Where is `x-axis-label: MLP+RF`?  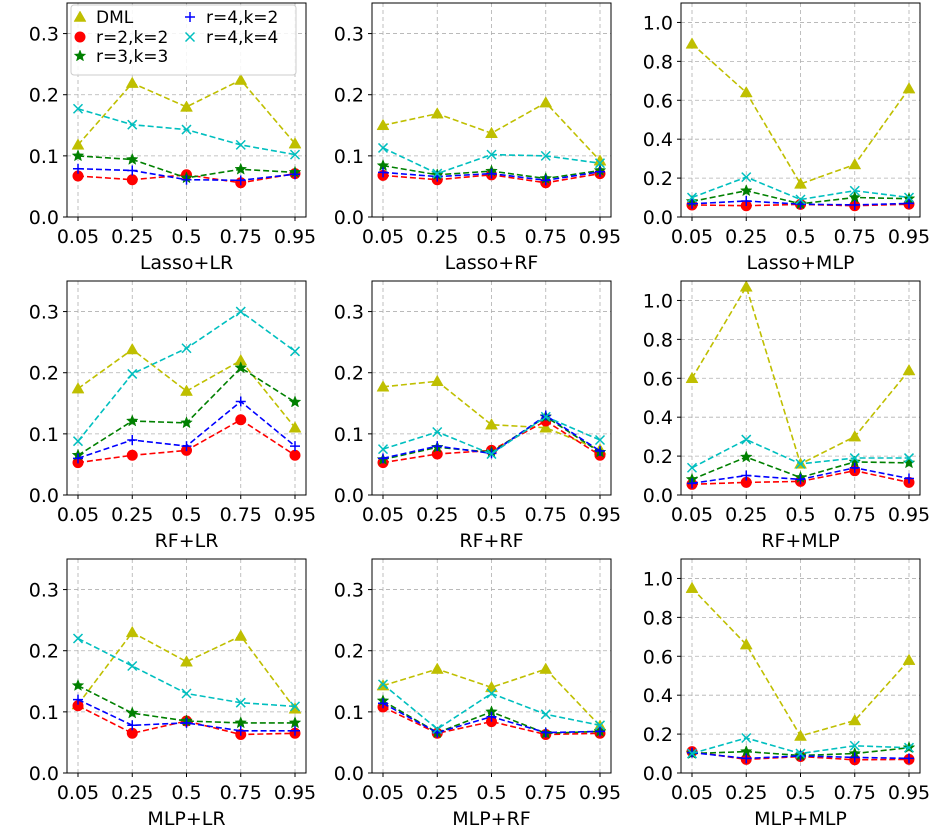
x-axis-label: MLP+RF is located at coordinates (491, 818).